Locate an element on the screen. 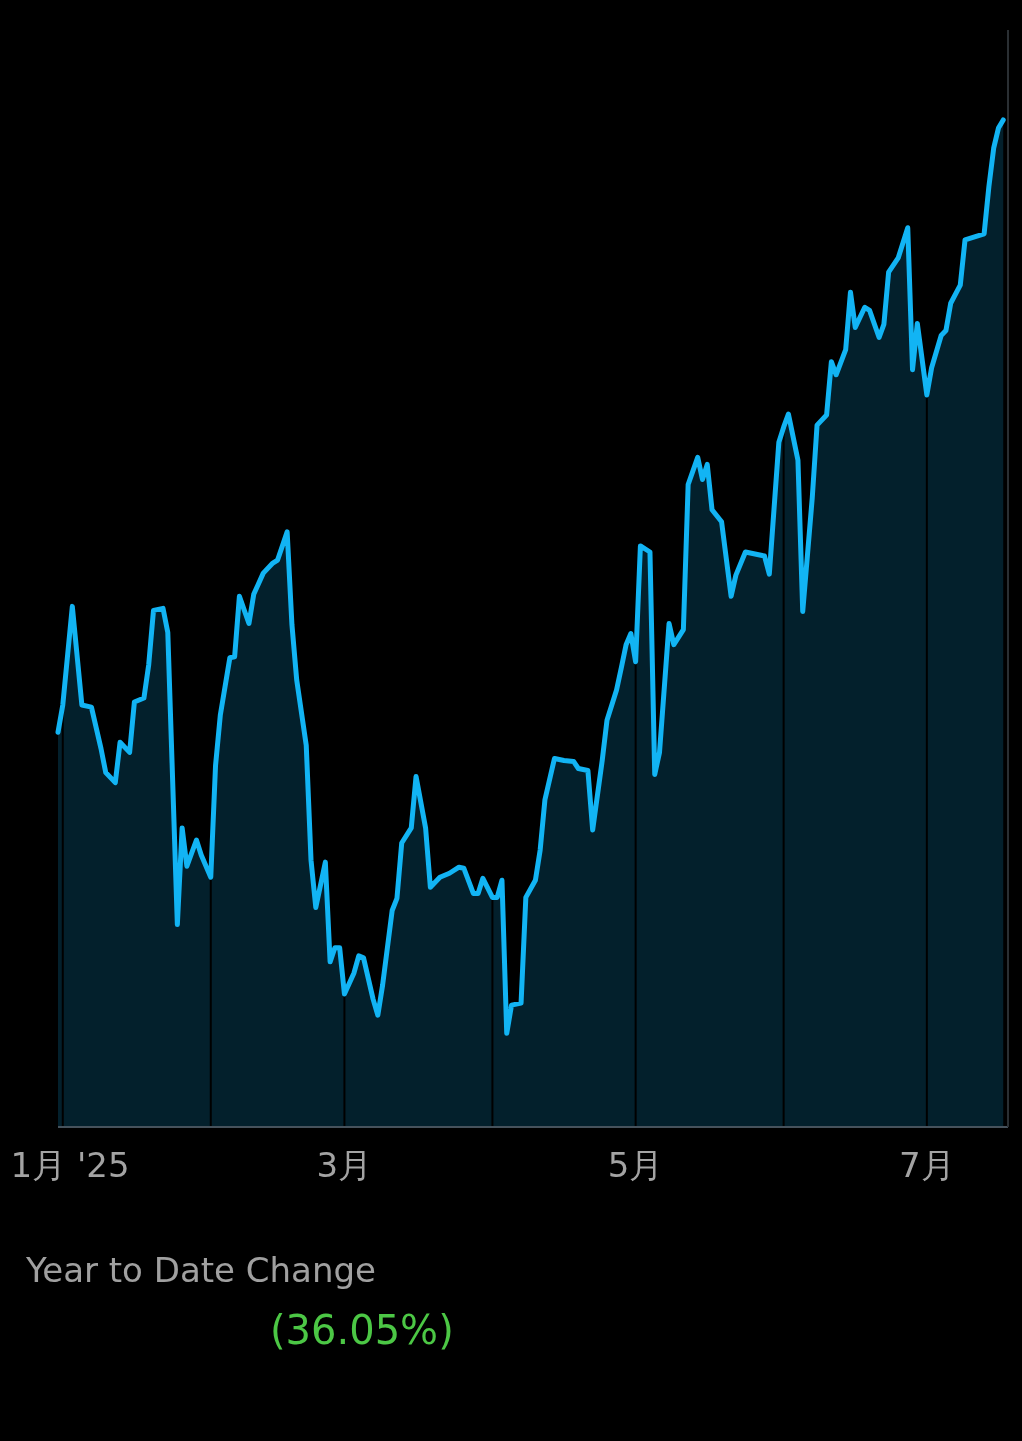 The width and height of the screenshot is (1022, 1441). text: (36.05%) is located at coordinates (362, 1330).